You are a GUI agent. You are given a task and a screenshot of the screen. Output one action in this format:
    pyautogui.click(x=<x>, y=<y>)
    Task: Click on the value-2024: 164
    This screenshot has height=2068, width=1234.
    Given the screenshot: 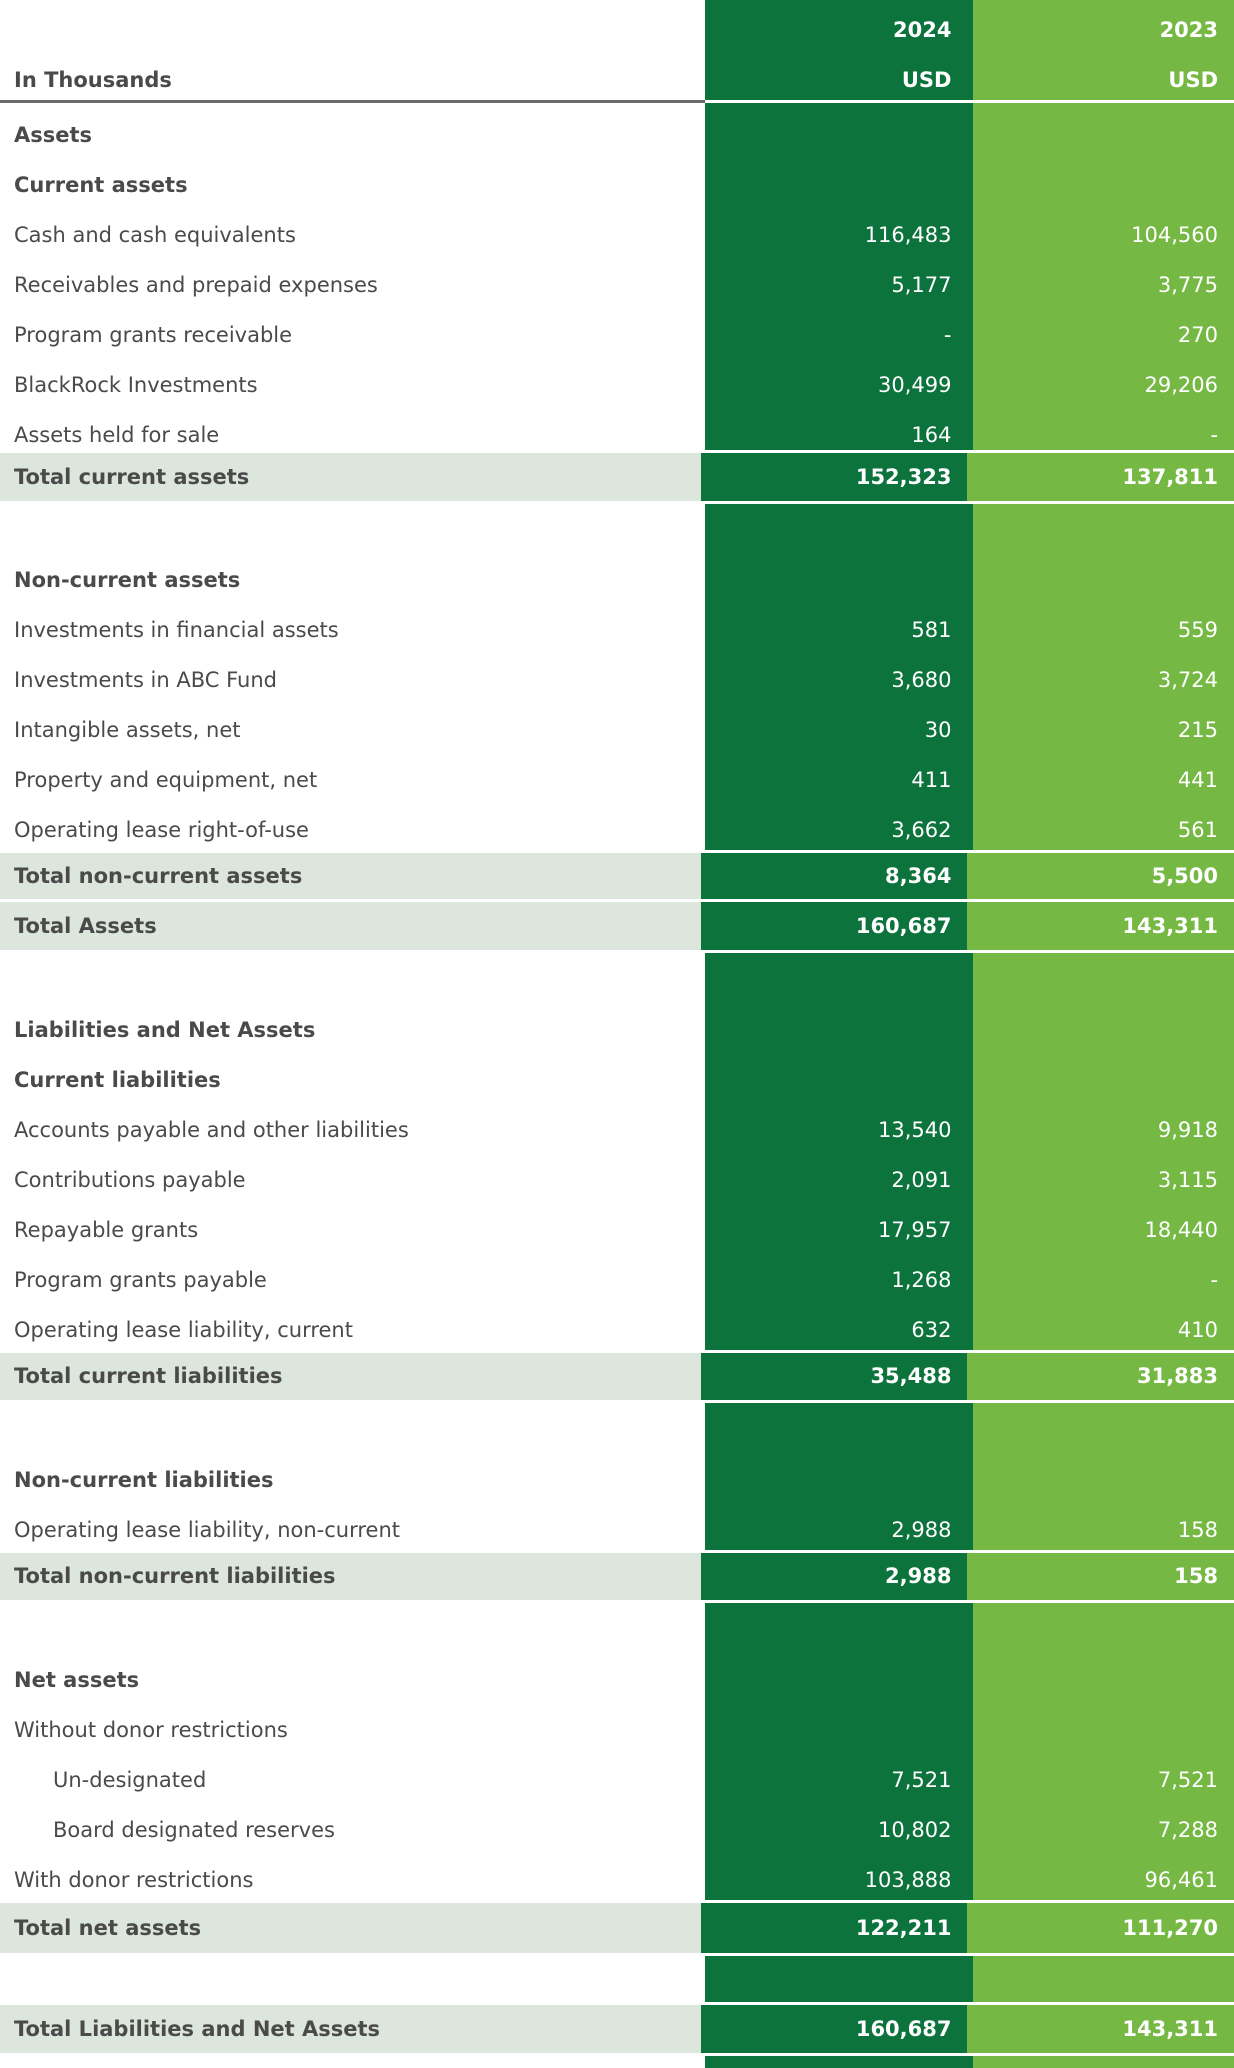 What is the action you would take?
    pyautogui.click(x=931, y=434)
    